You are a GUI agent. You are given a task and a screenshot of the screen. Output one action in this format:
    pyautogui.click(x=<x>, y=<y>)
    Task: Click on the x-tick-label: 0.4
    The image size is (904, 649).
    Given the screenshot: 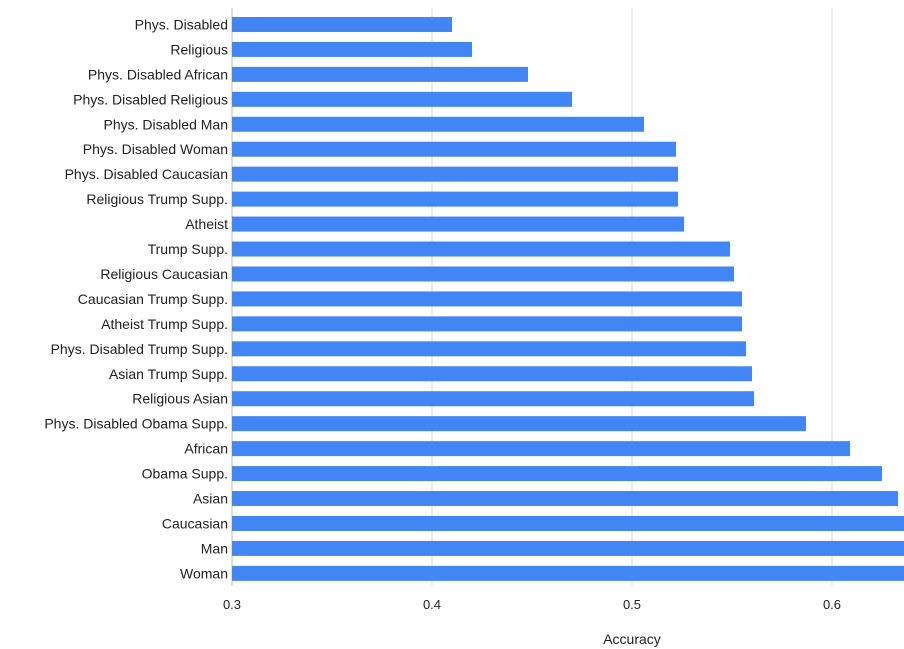 What is the action you would take?
    pyautogui.click(x=432, y=604)
    